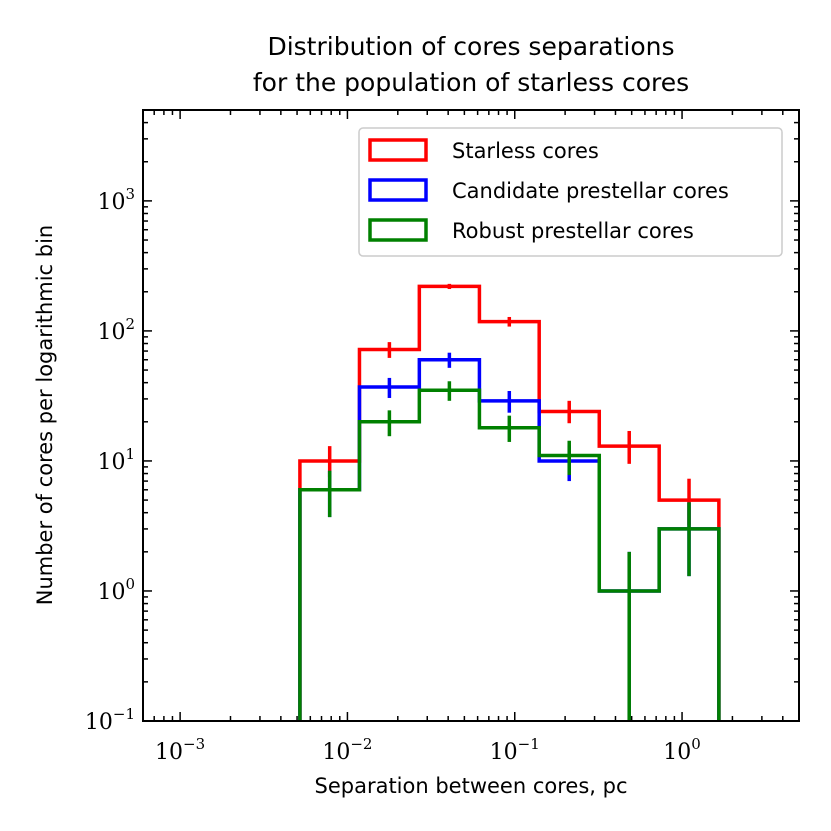 The height and width of the screenshot is (831, 831). I want to click on legend-swatch-candidate, so click(398, 190).